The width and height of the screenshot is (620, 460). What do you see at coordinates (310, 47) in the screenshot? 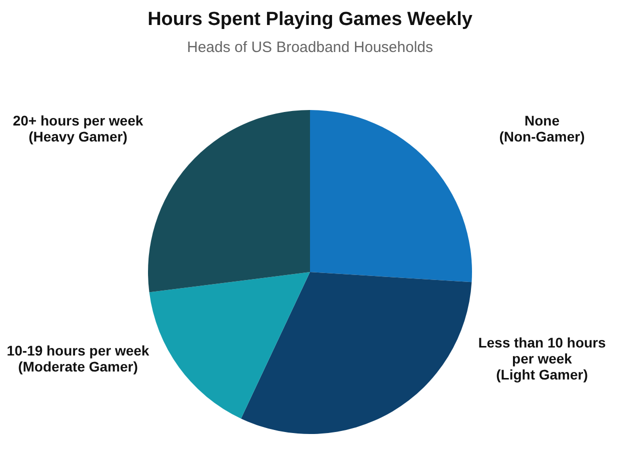
I see `chart-subtitle: Heads of US Broadband Households` at bounding box center [310, 47].